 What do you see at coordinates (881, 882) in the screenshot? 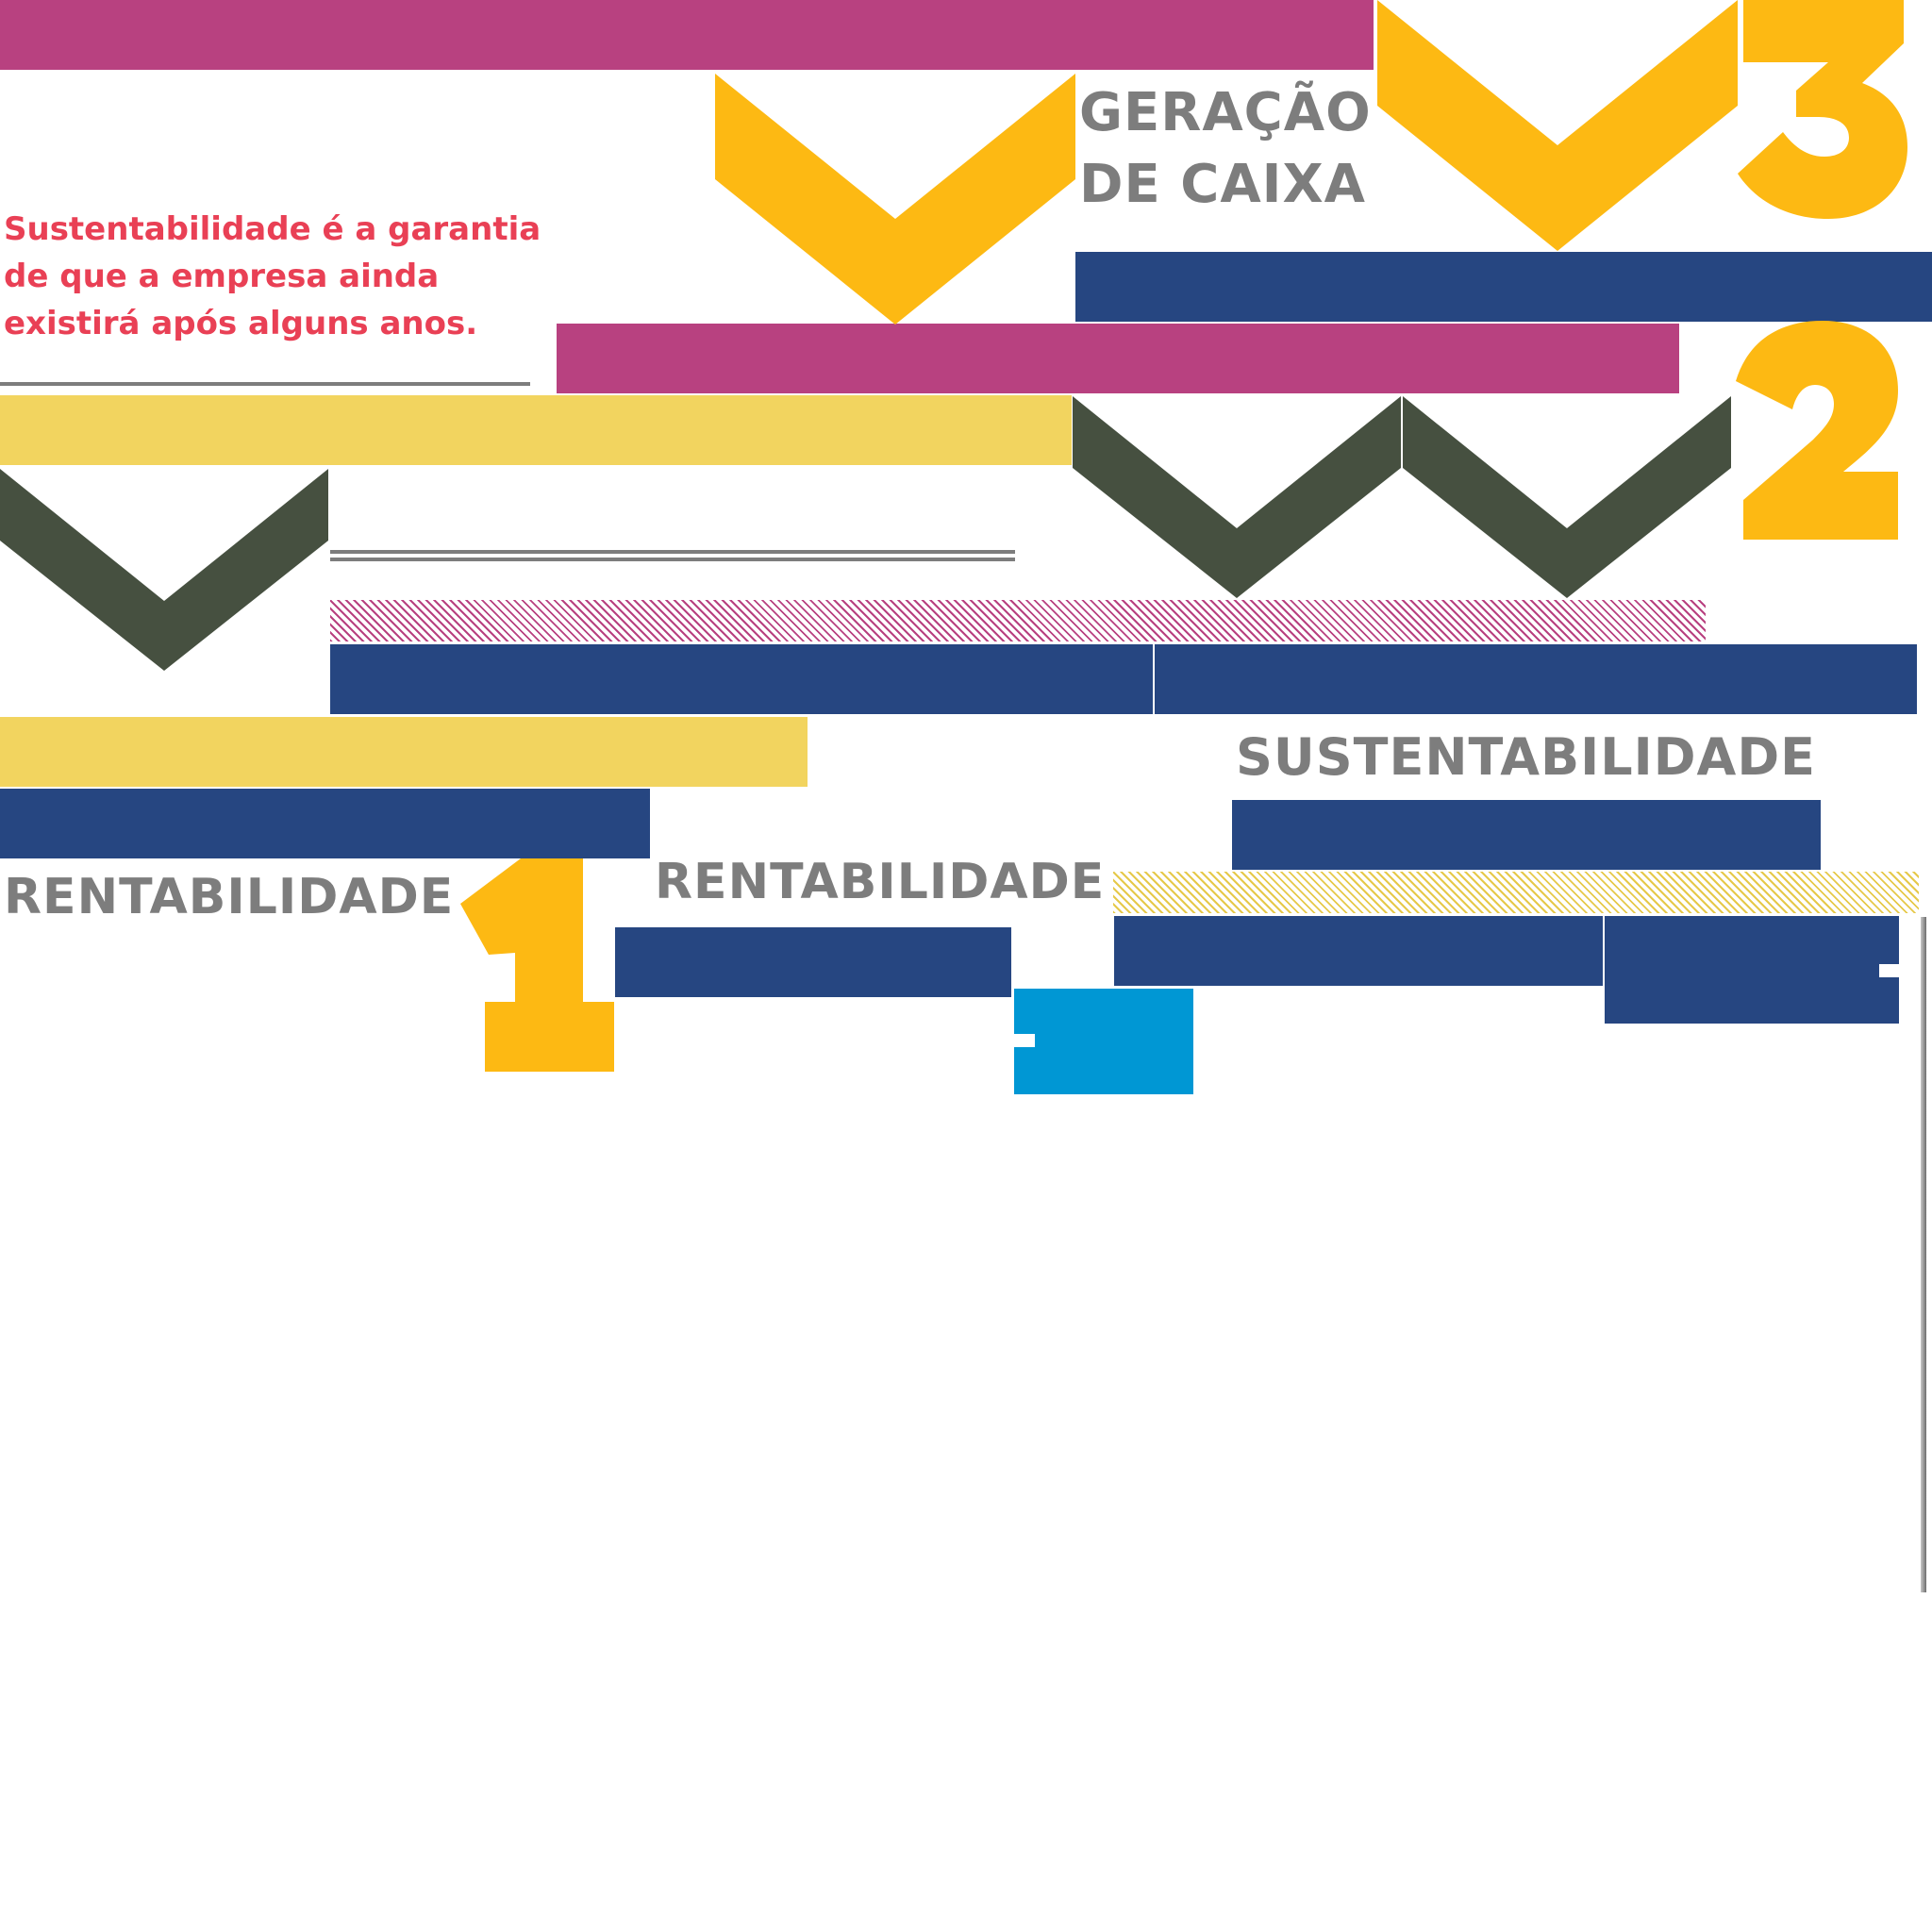
I see `label-rentabilidade-center: RENTABILIDADE` at bounding box center [881, 882].